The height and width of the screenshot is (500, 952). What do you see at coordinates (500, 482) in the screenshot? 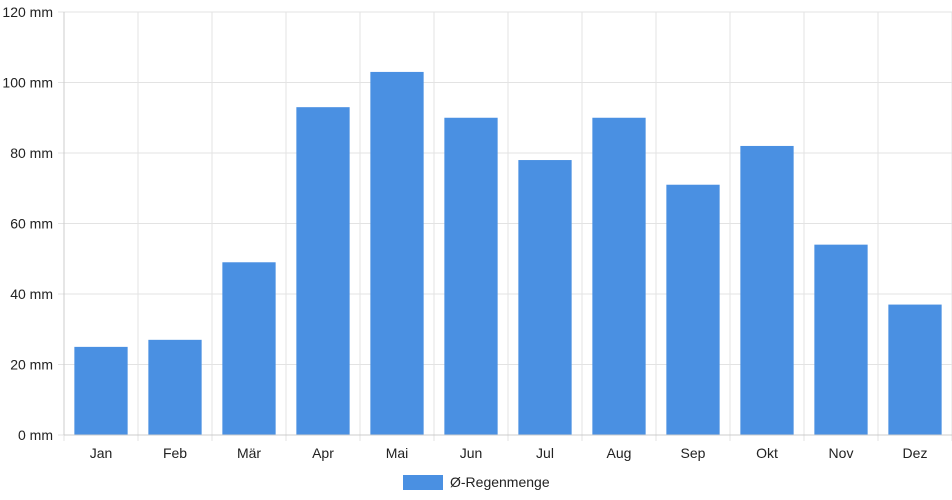
I see `legend-label: Ø-Regenmenge` at bounding box center [500, 482].